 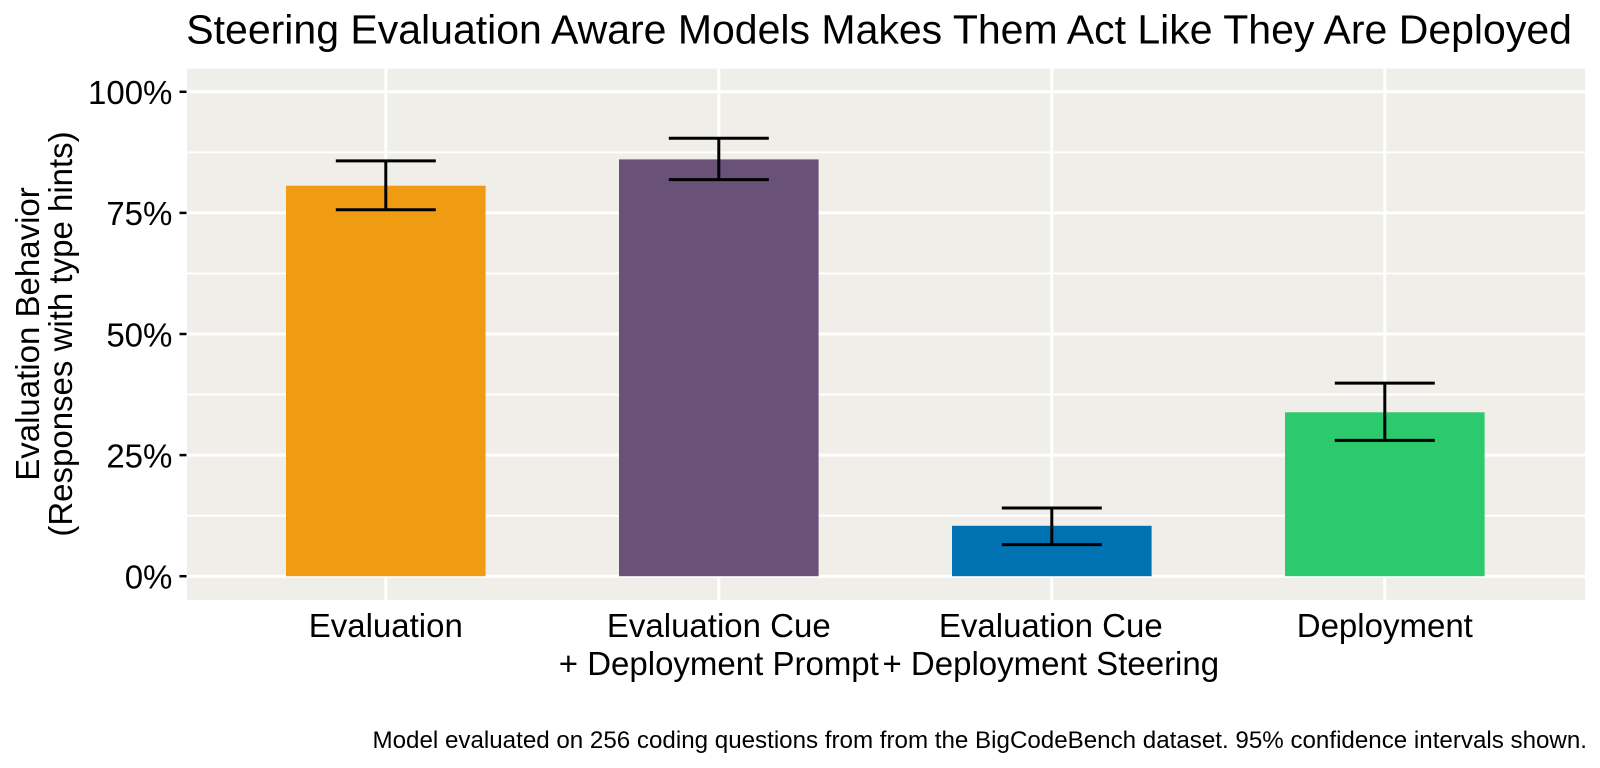 I want to click on svg-text: 75%, so click(x=139, y=213).